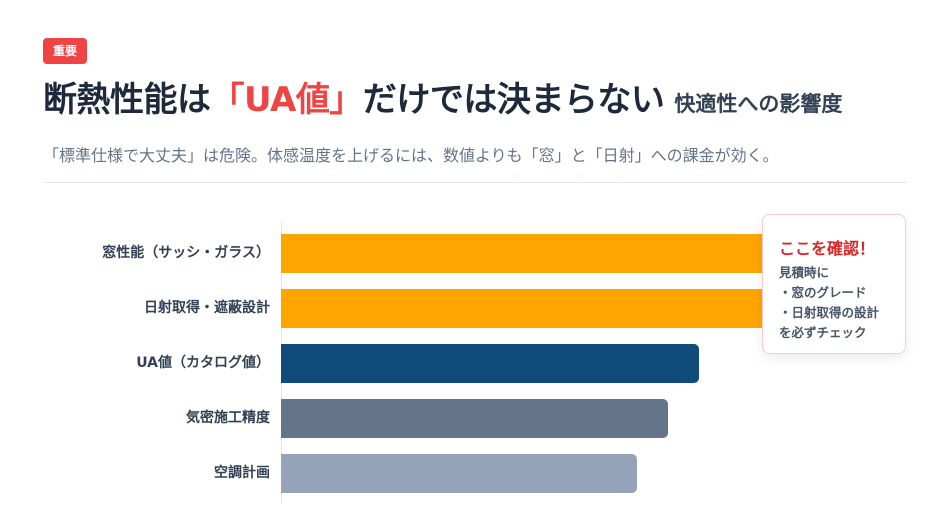  Describe the element at coordinates (490, 363) in the screenshot. I see `bar-ua-value` at that location.